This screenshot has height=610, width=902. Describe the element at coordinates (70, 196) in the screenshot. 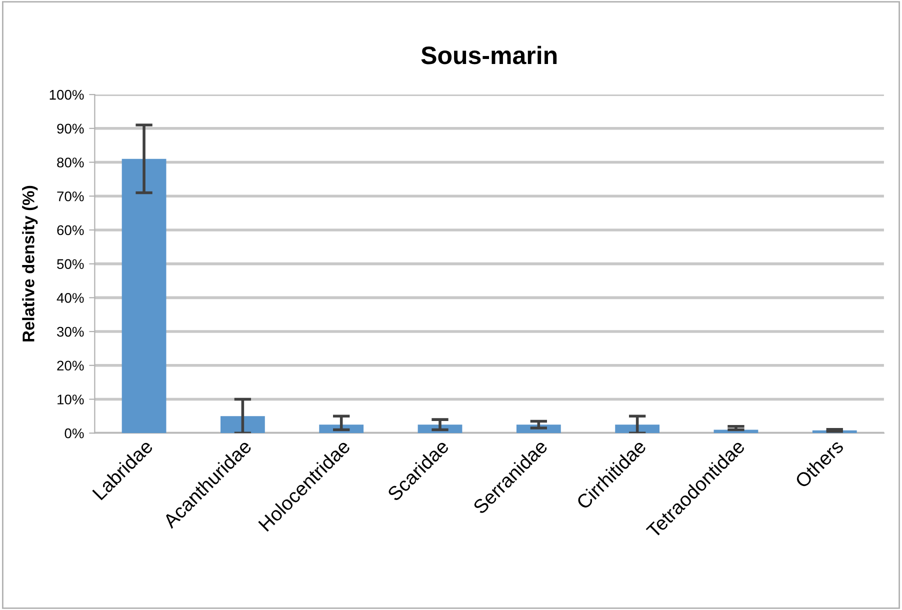

I see `y-tick-label: 70%` at that location.